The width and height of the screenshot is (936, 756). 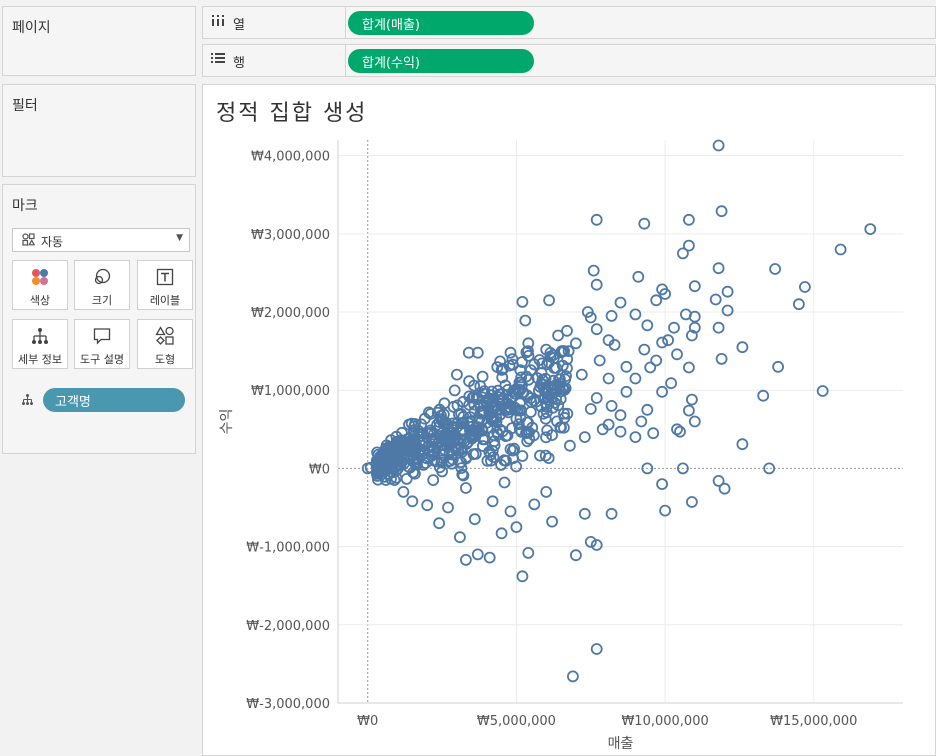 What do you see at coordinates (367, 721) in the screenshot?
I see `x-tick-label: ₩0` at bounding box center [367, 721].